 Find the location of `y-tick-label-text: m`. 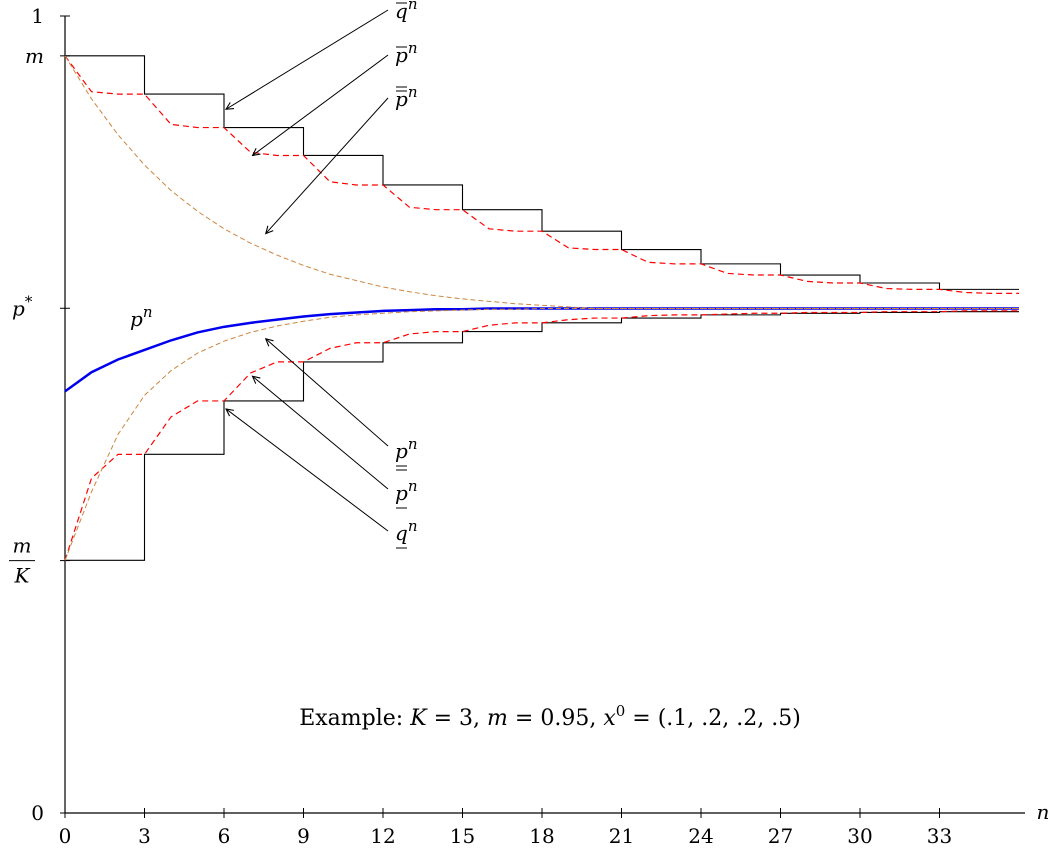

y-tick-label-text: m is located at coordinates (34, 56).